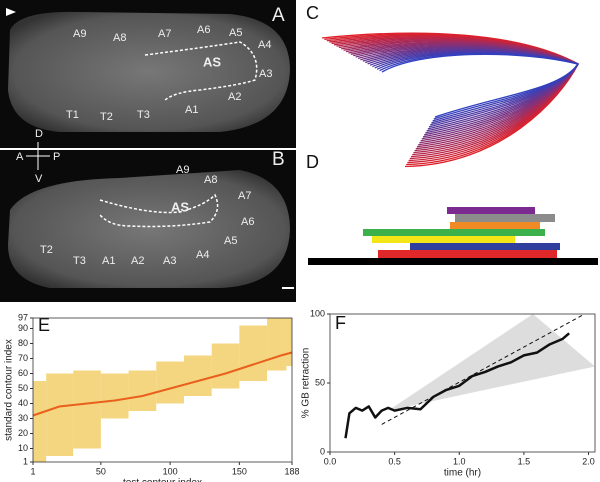  I want to click on x-tick-label: 188, so click(291, 471).